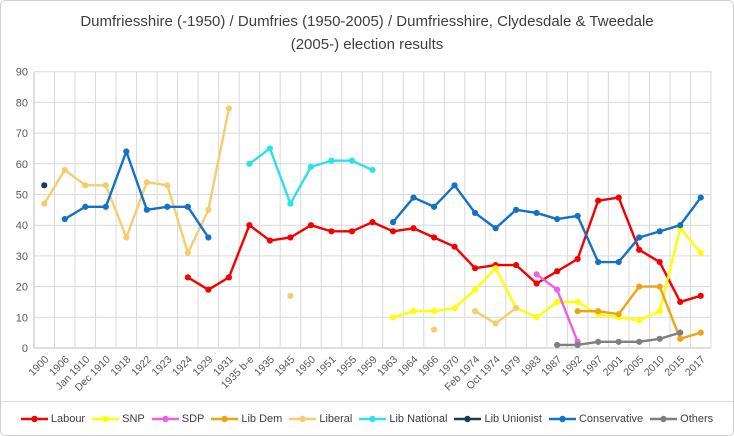 The image size is (734, 436). I want to click on legend-item-liberal: Liberal, so click(320, 419).